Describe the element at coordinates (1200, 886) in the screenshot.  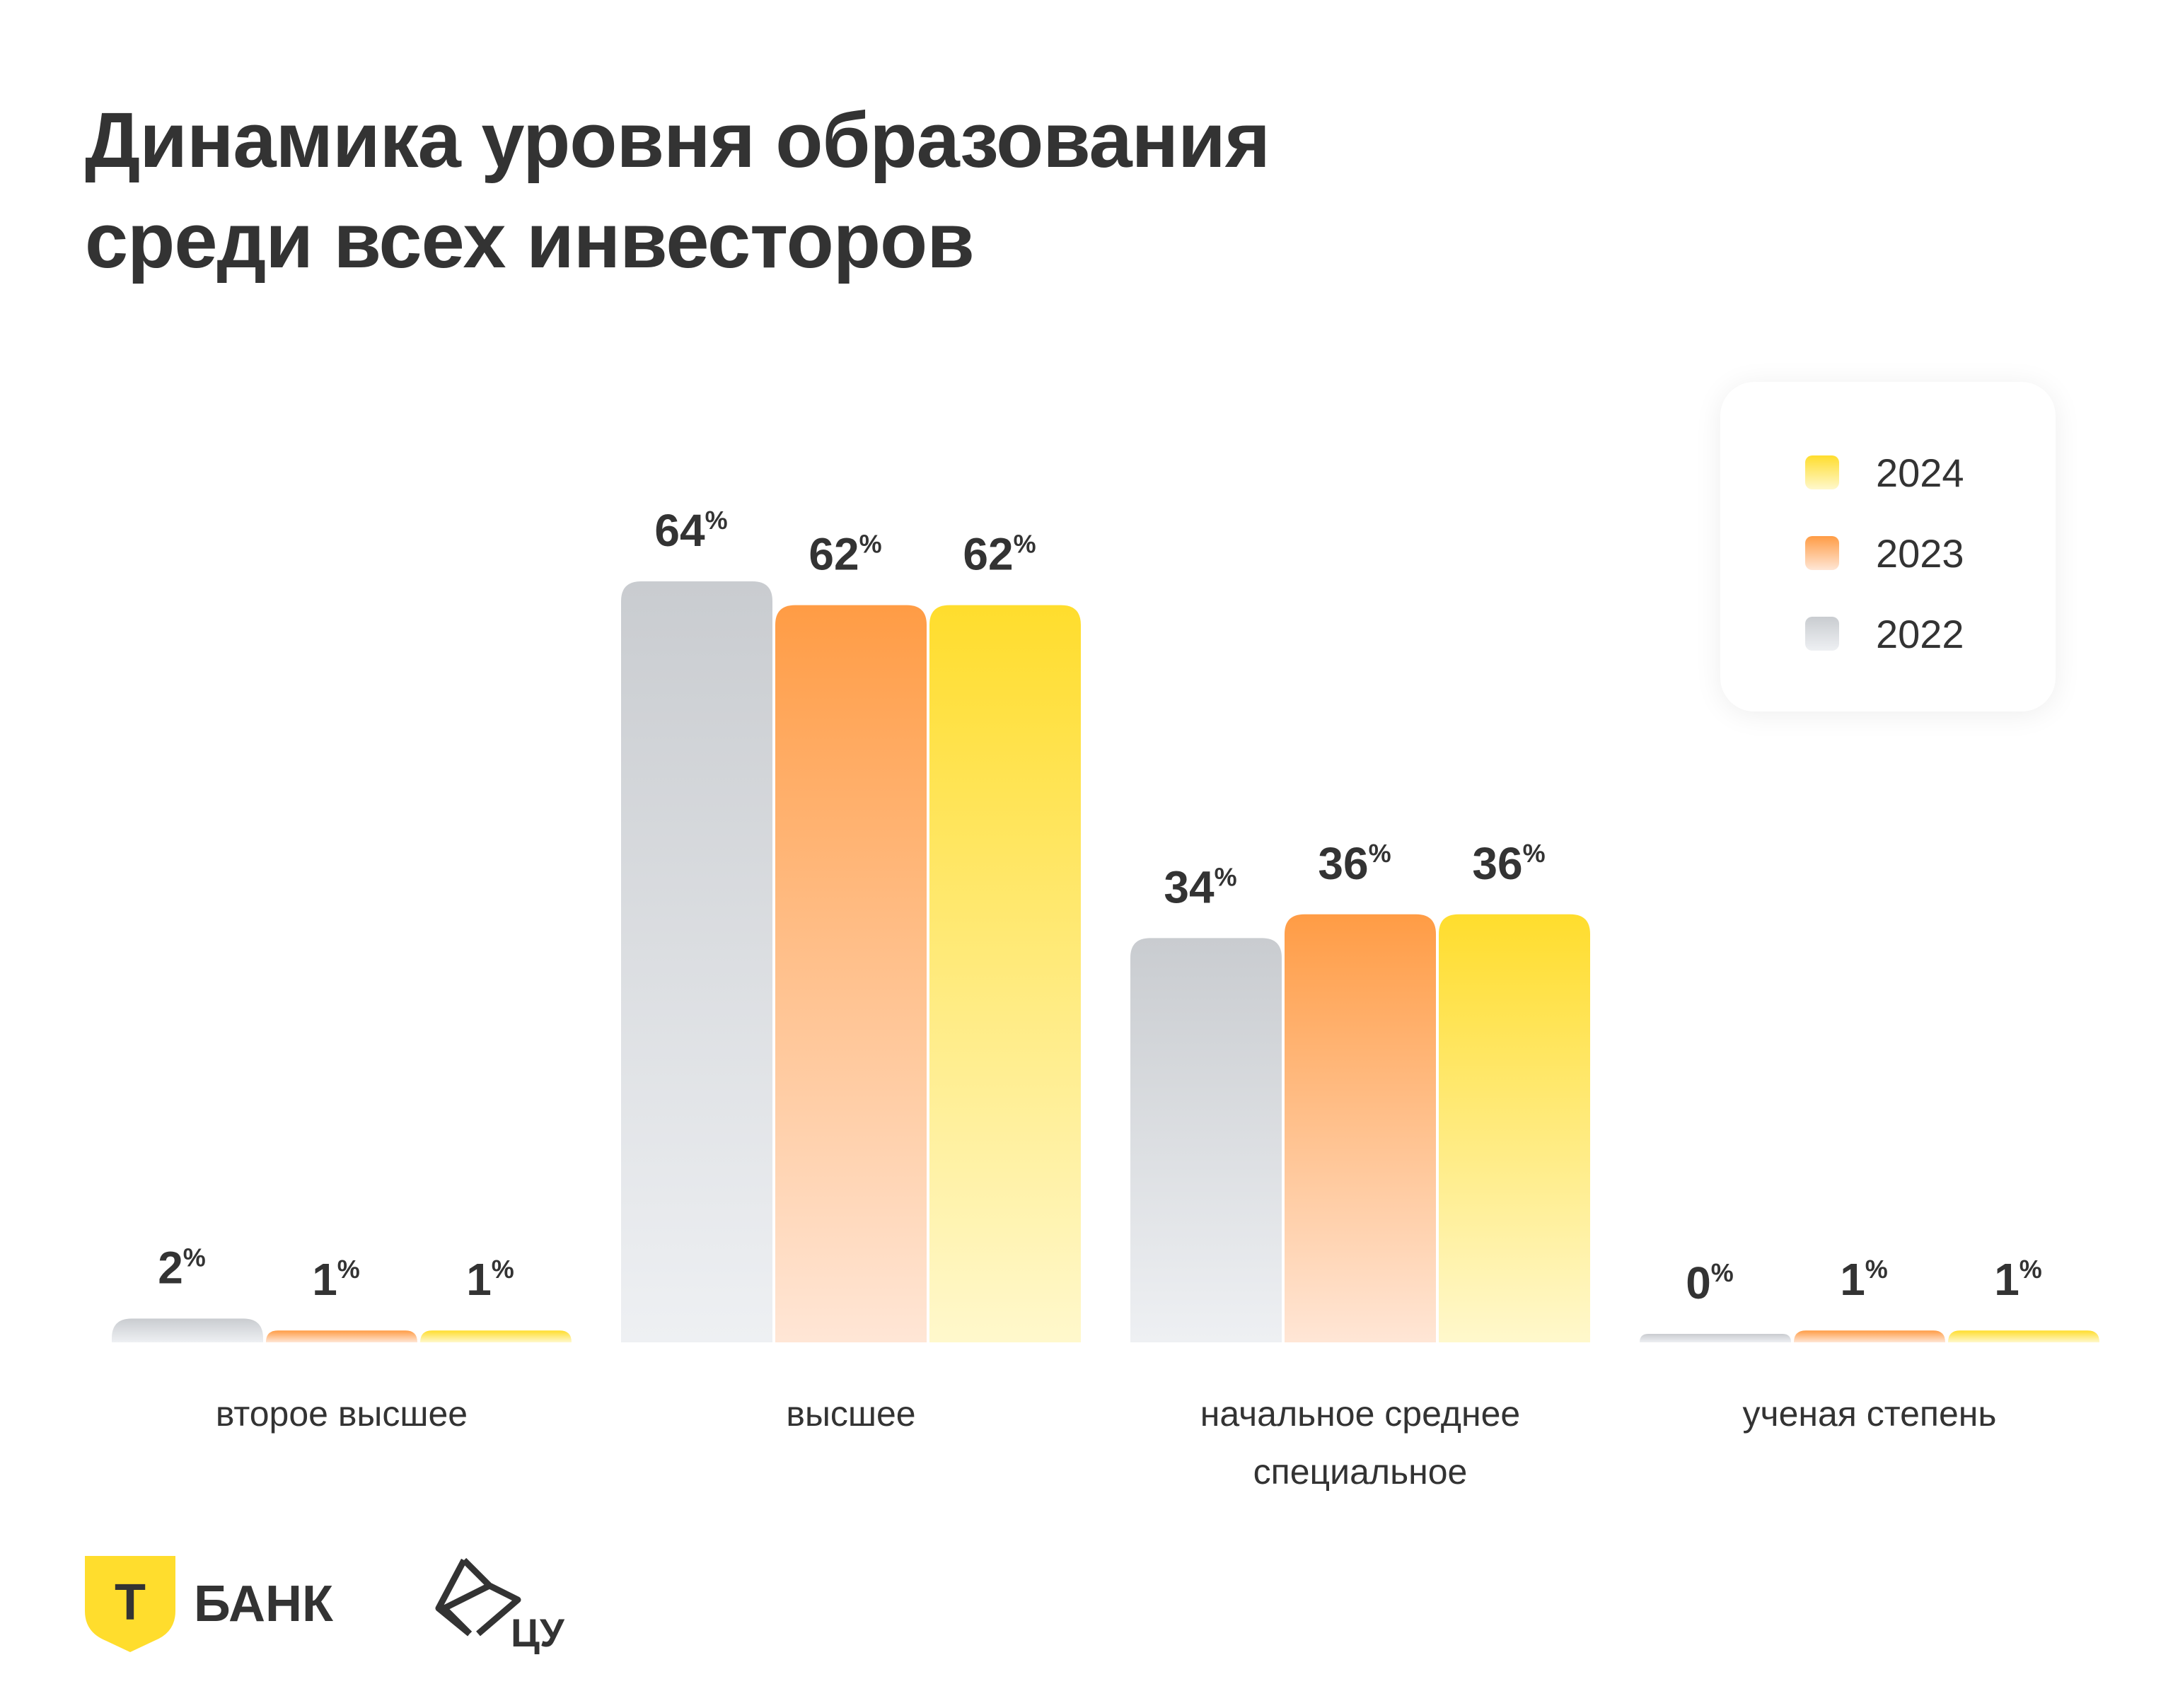
I see `value-label-2022-2: 34%` at that location.